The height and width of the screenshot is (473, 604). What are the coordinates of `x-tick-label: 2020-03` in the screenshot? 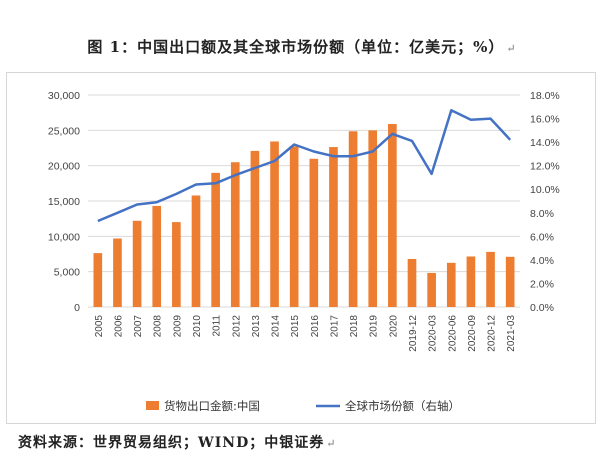 It's located at (433, 333).